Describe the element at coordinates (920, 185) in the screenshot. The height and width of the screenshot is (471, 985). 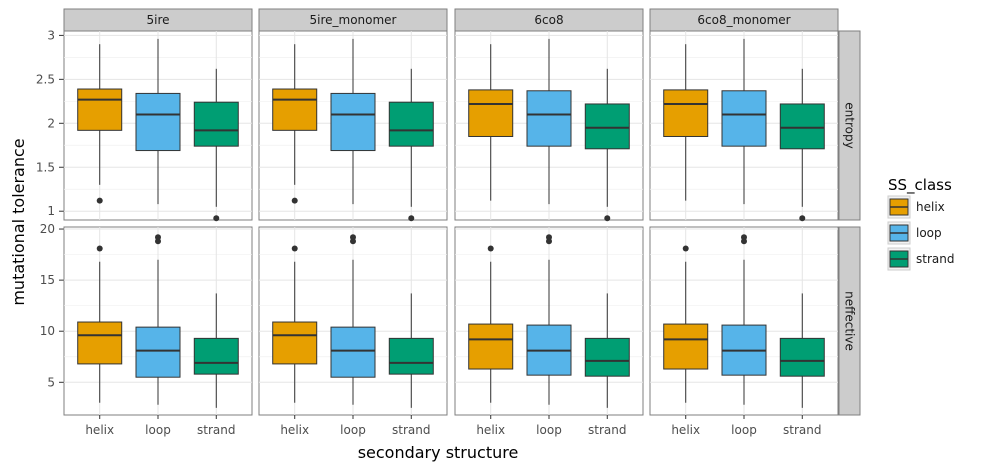
I see `legend-title: SS_class` at that location.